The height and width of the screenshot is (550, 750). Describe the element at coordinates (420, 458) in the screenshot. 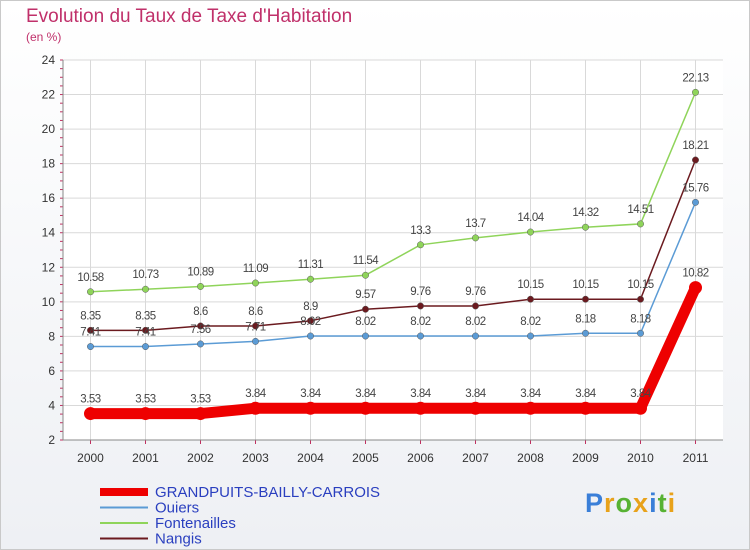

I see `x-tick-label: 2006` at that location.